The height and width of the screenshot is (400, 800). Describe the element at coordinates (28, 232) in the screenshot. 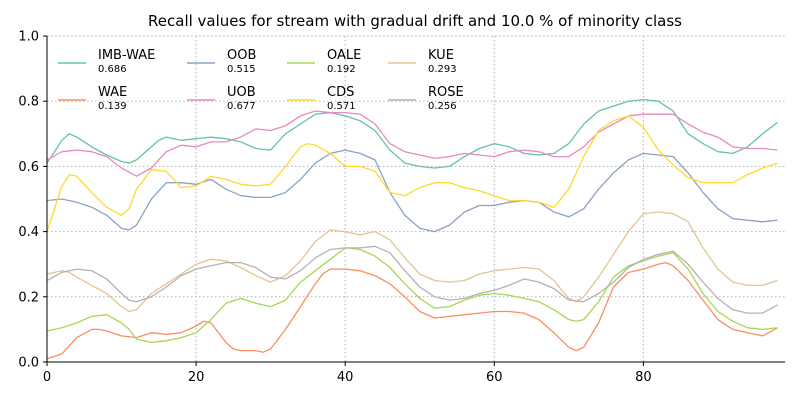

I see `y-tick-label: 0.4` at that location.